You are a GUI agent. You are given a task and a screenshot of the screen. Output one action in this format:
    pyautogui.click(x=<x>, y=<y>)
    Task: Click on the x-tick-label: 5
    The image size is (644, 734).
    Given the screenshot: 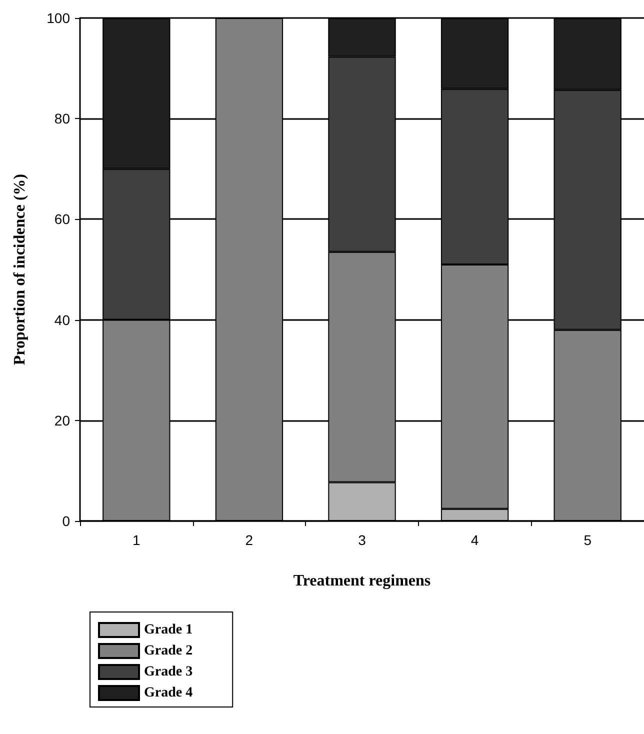 What is the action you would take?
    pyautogui.click(x=588, y=540)
    